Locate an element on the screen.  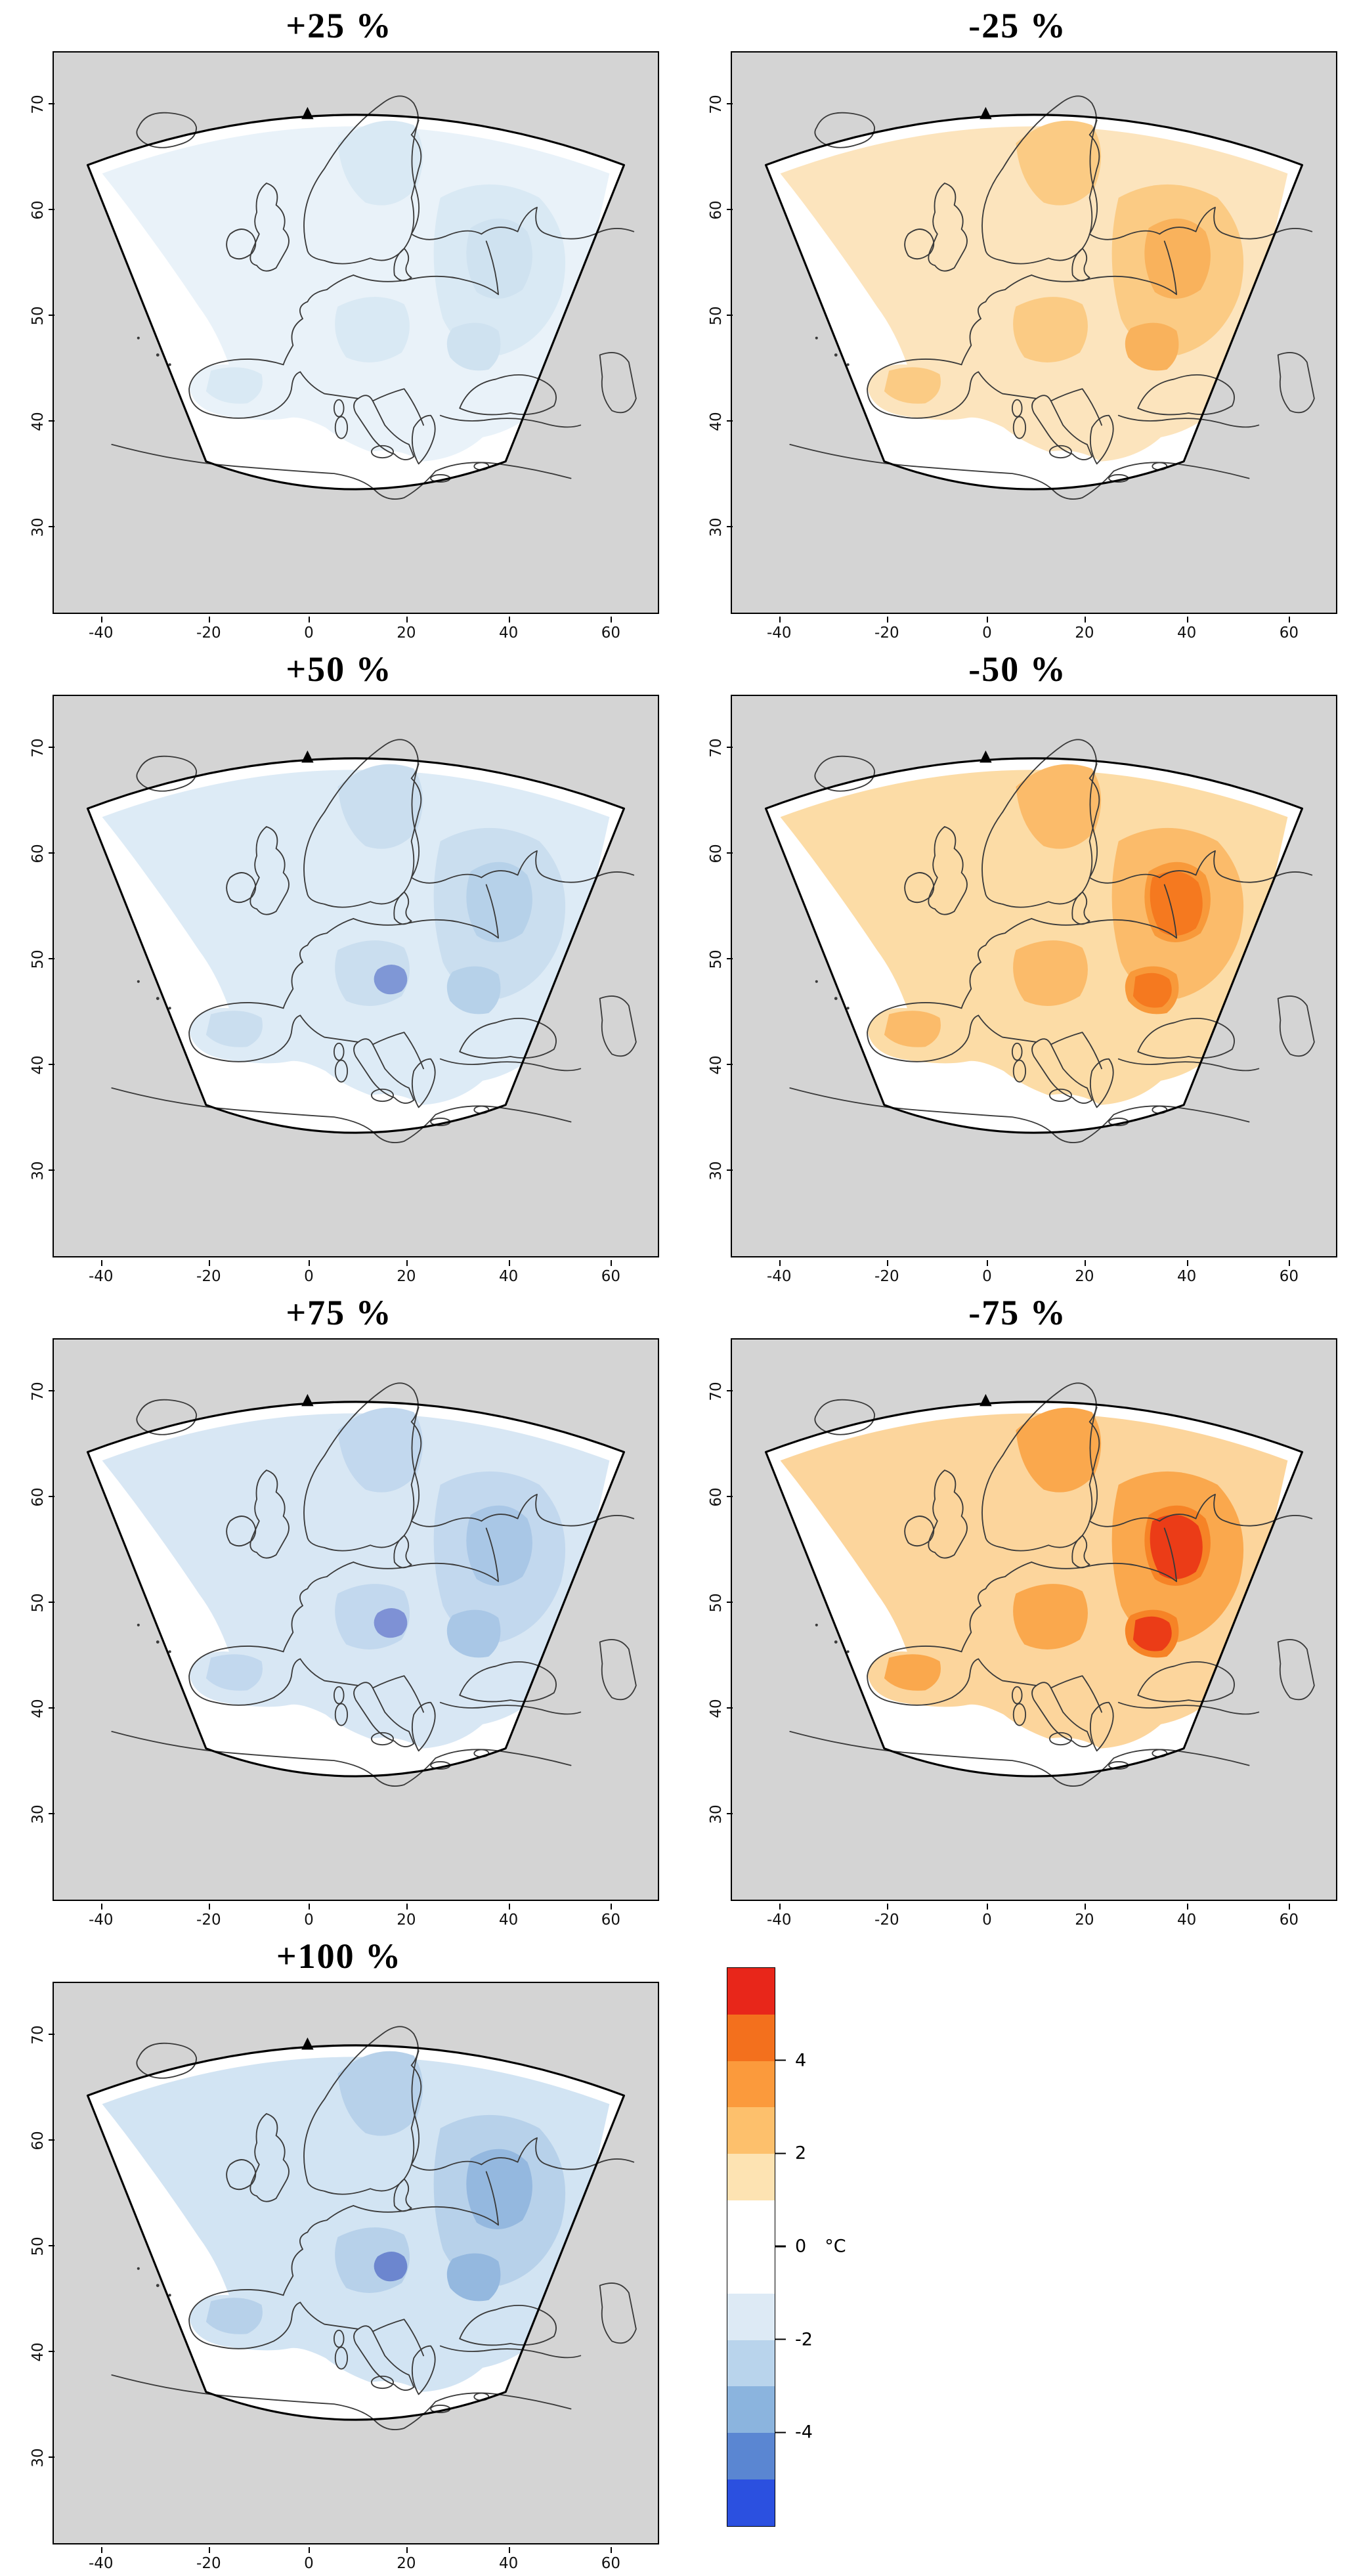
colorbar is located at coordinates (751, 2247).